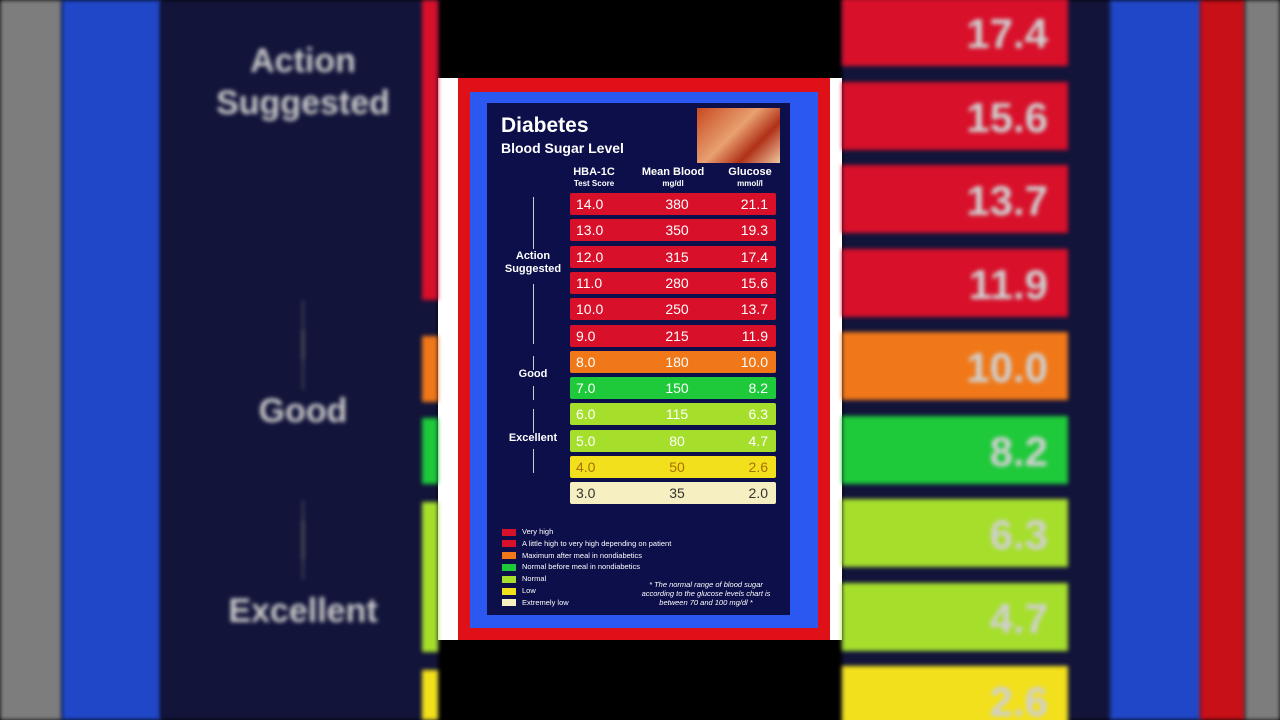  I want to click on header-main: Glucose, so click(750, 172).